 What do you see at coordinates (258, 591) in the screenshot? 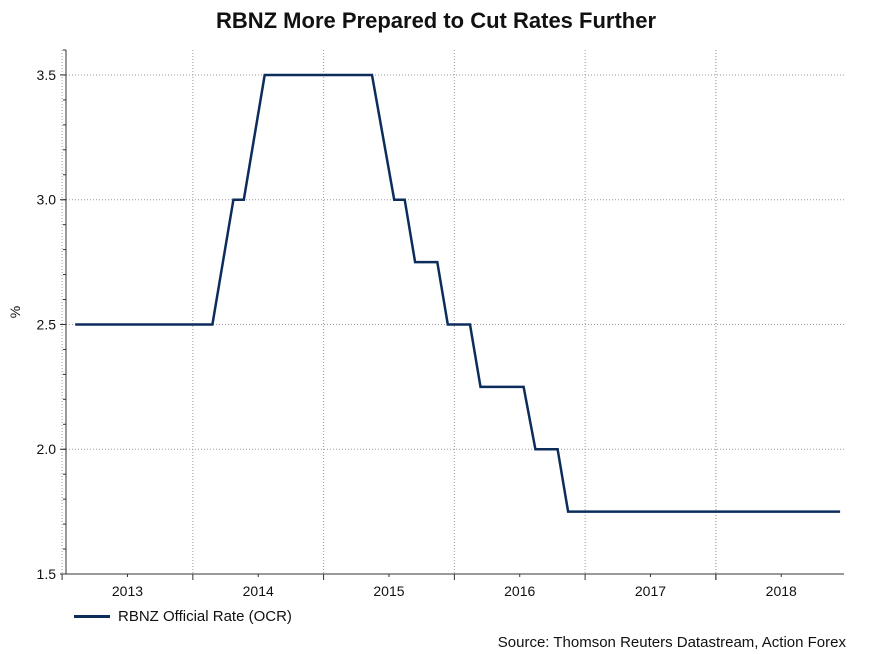
I see `x-tick-label: 2014` at bounding box center [258, 591].